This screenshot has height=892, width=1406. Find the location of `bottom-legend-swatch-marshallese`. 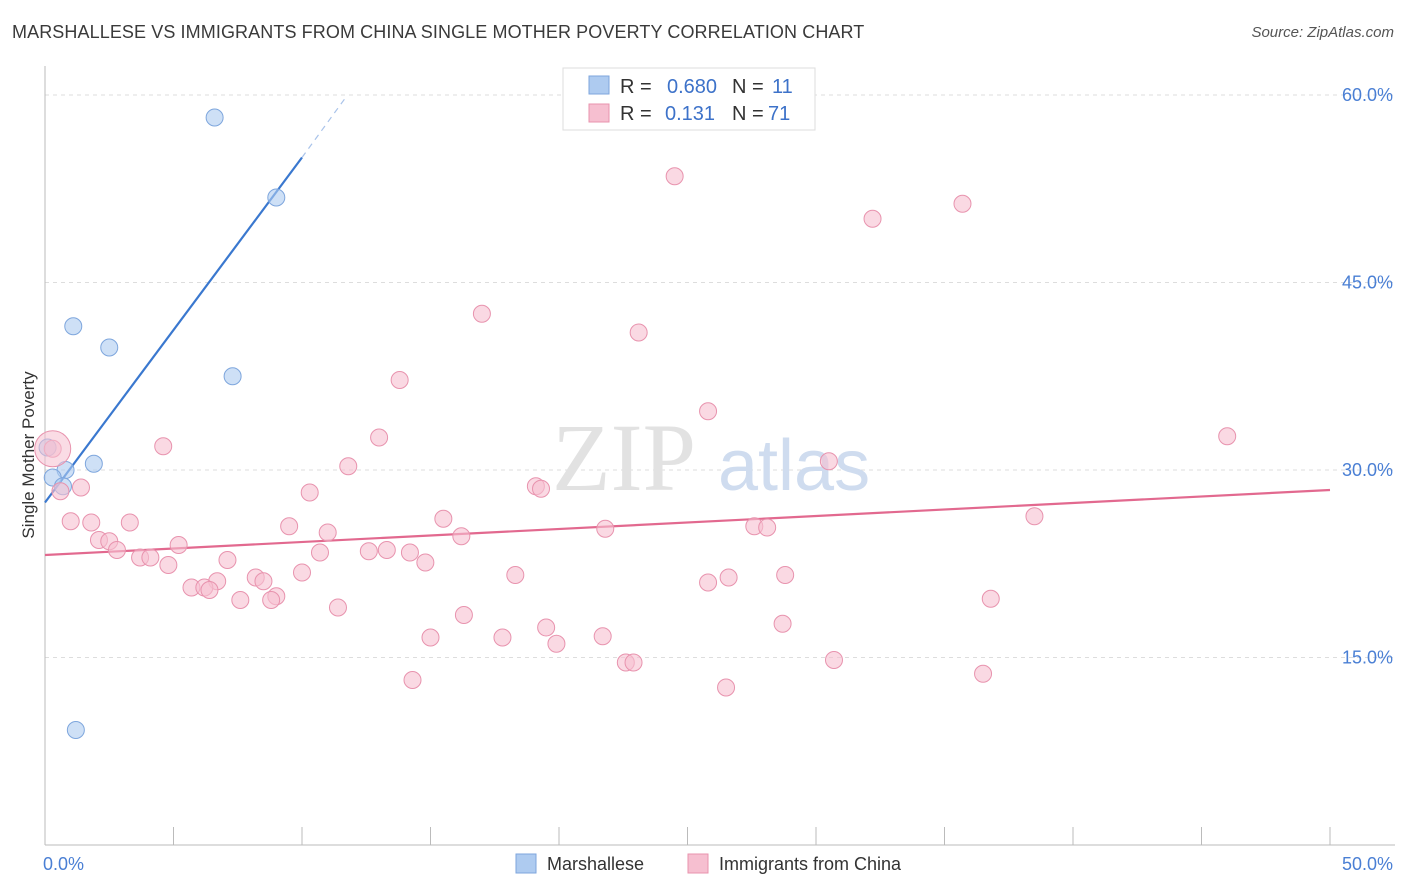

bottom-legend-swatch-marshallese is located at coordinates (526, 863).